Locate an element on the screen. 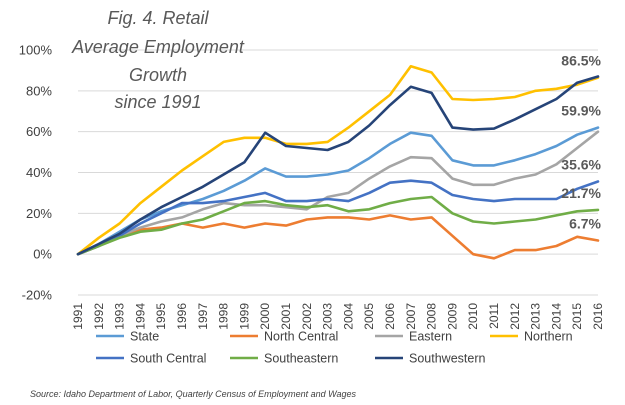 The image size is (625, 405). x-tick-label: 2011 is located at coordinates (494, 316).